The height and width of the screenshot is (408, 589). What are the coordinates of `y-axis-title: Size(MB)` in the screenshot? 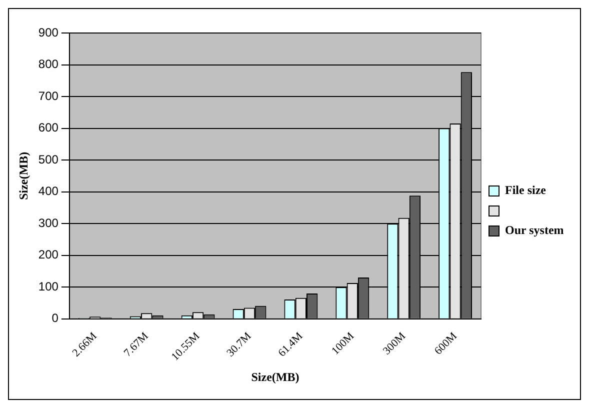 It's located at (23, 176).